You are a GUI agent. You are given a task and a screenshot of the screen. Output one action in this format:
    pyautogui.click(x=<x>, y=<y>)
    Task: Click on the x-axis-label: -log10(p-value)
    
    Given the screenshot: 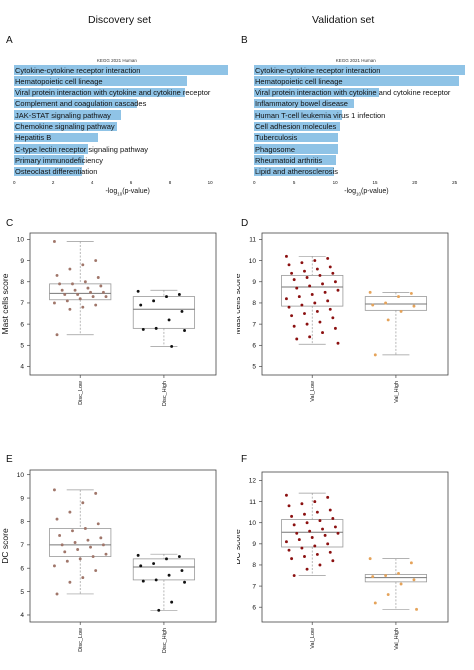 What is the action you would take?
    pyautogui.click(x=366, y=192)
    